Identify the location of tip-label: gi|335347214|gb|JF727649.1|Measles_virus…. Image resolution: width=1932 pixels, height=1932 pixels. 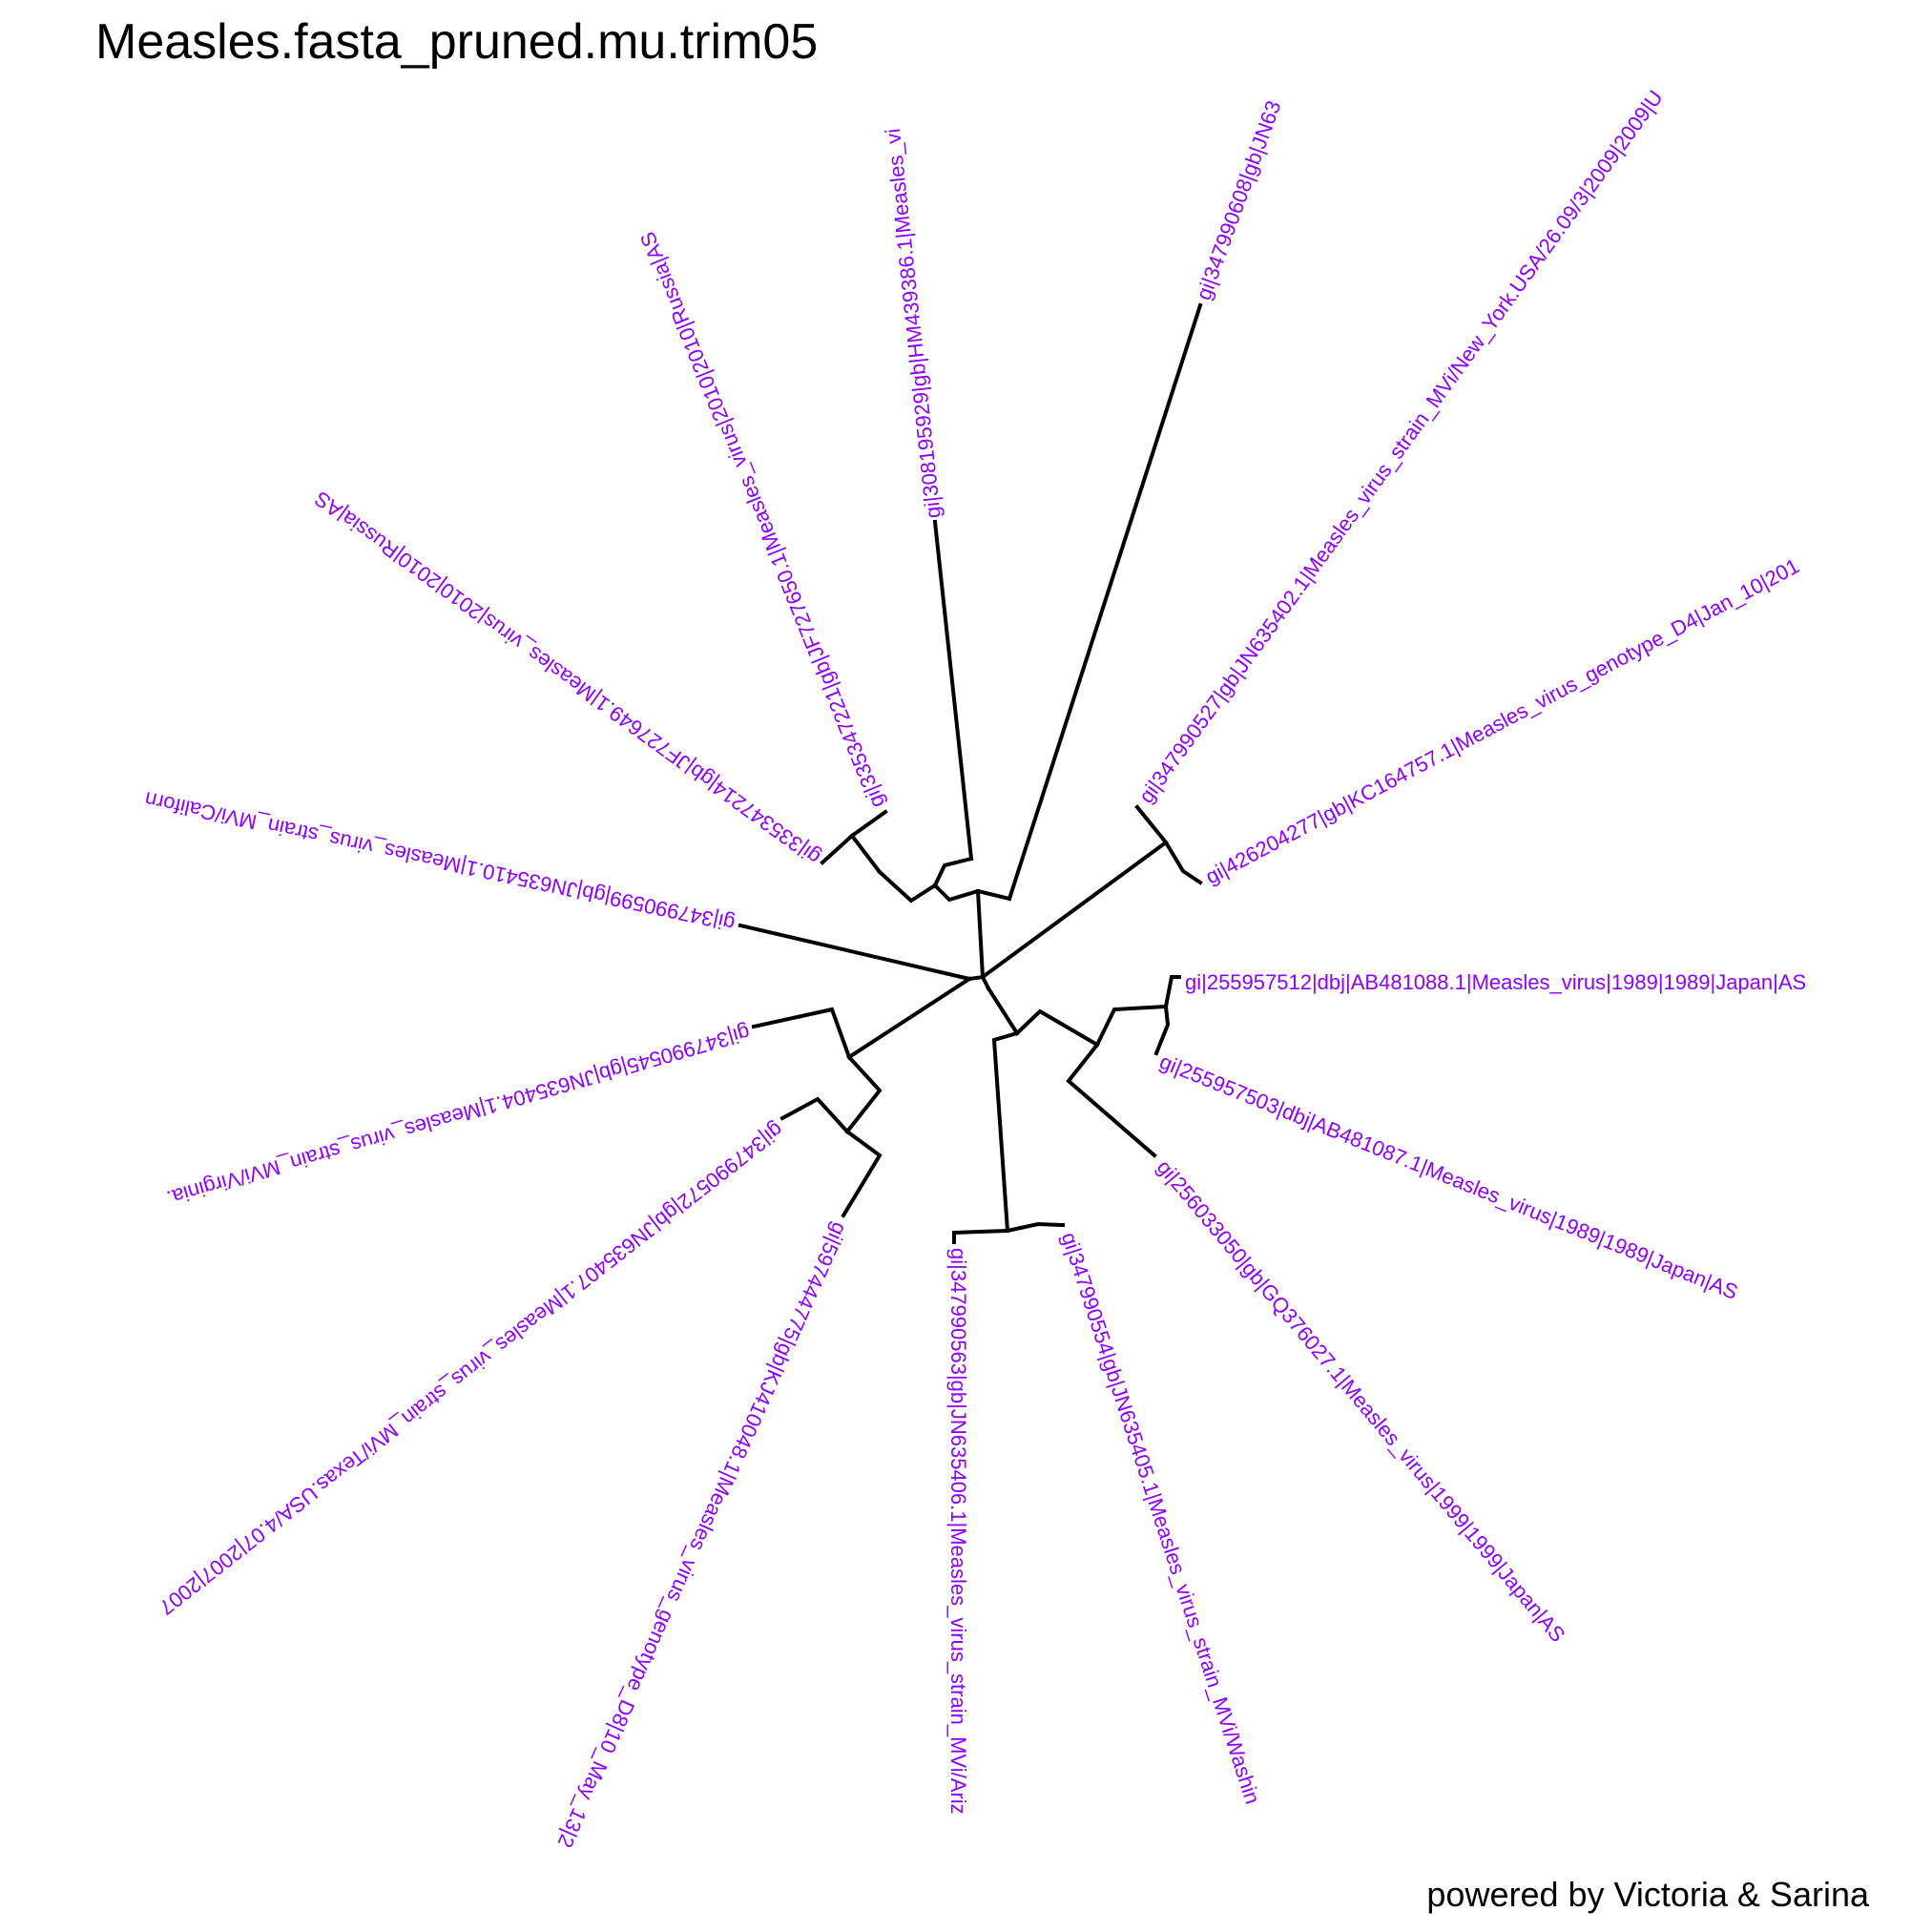
(567, 678).